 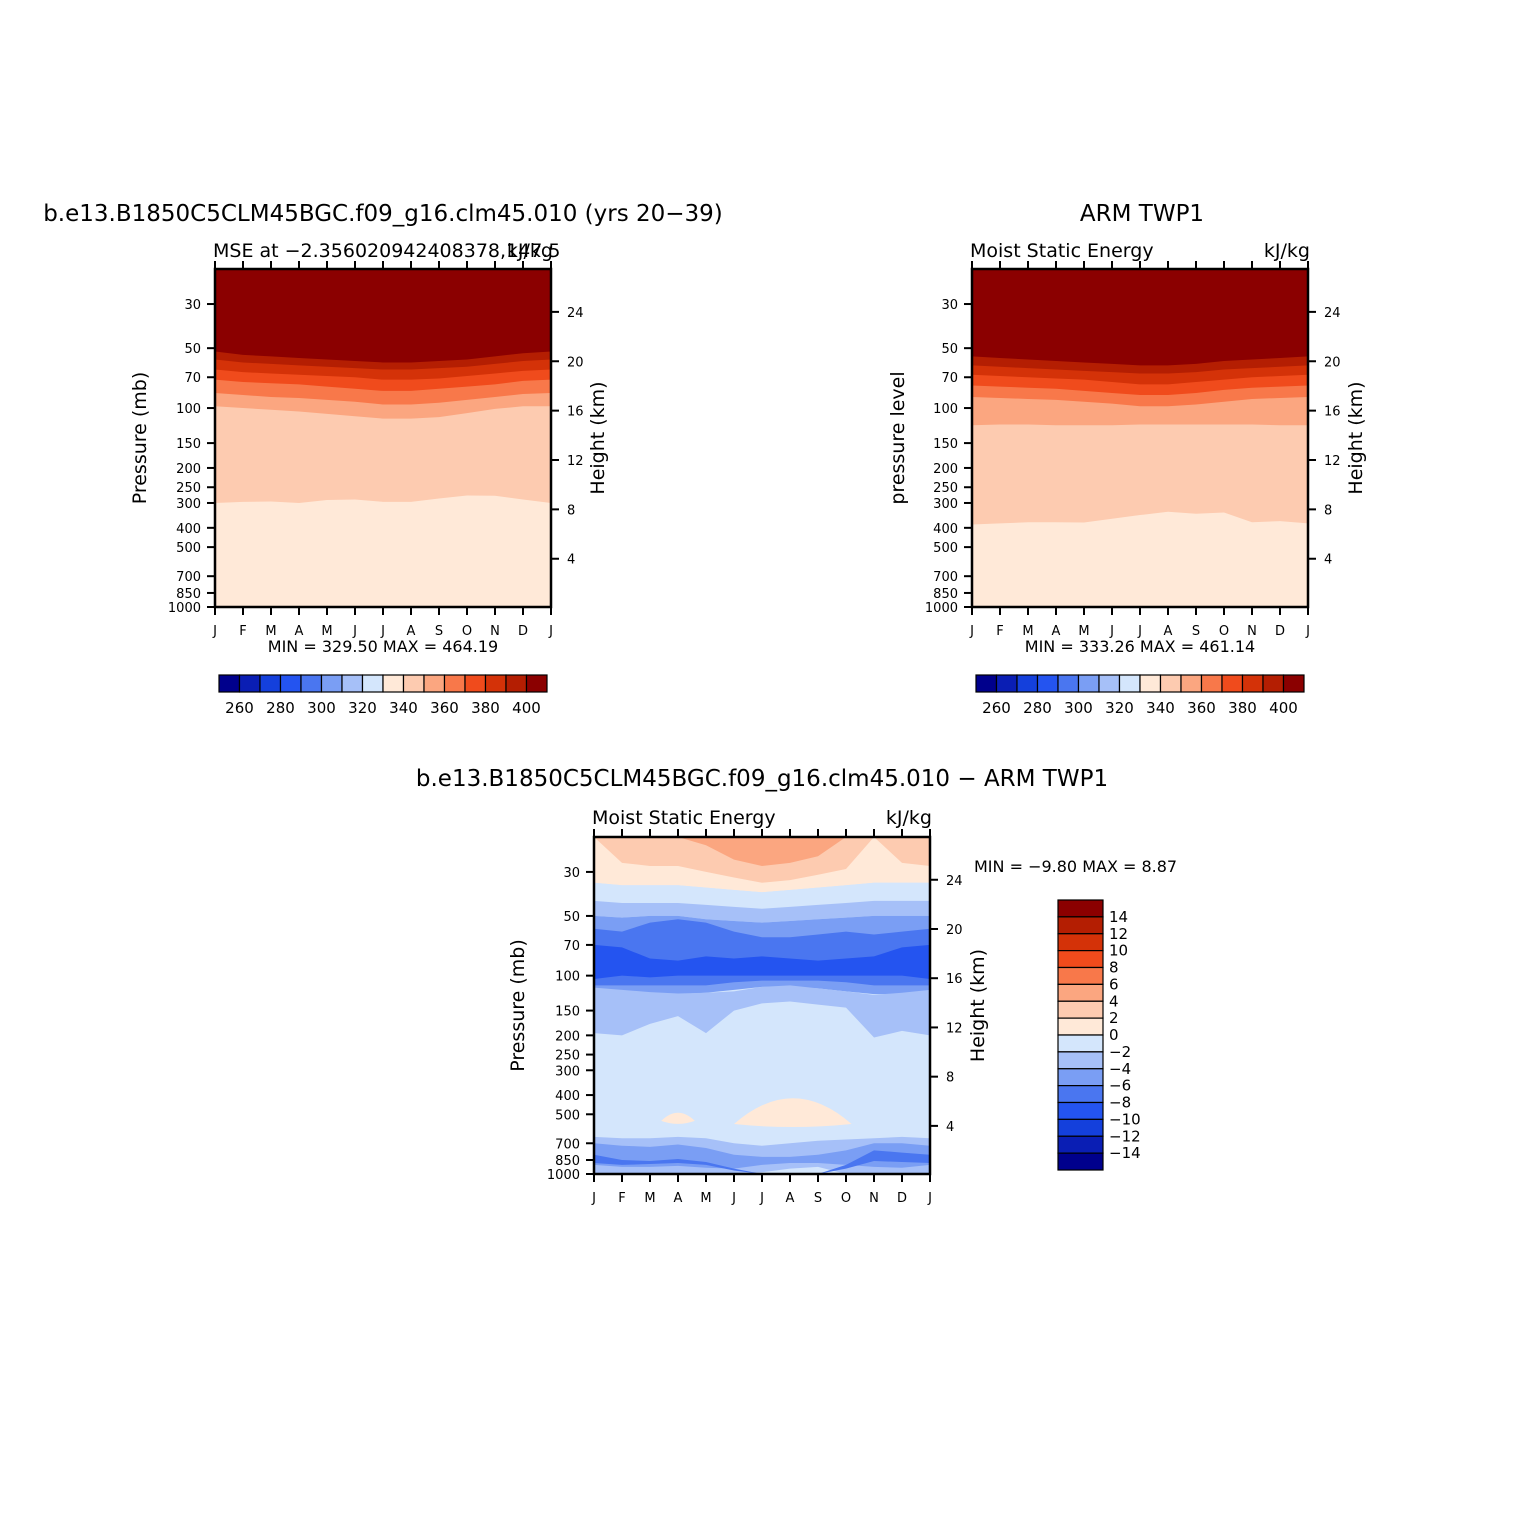 What do you see at coordinates (1037, 708) in the screenshot?
I see `colorbar-label: 280` at bounding box center [1037, 708].